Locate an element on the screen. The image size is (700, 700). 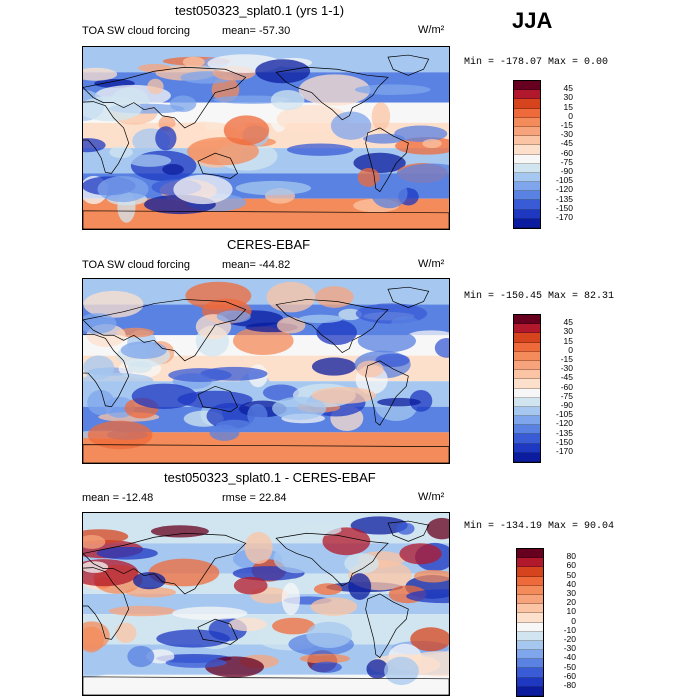
min-max-label: Min = -178.07 Max = 0.00 is located at coordinates (536, 62).